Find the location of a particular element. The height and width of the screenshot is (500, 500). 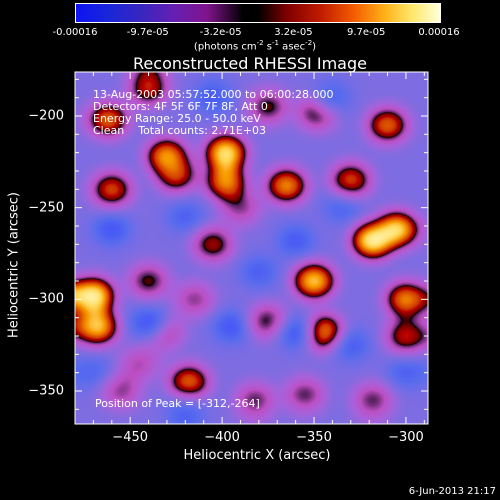

colorbar-tick-label: -9.7e-05 is located at coordinates (147, 32).